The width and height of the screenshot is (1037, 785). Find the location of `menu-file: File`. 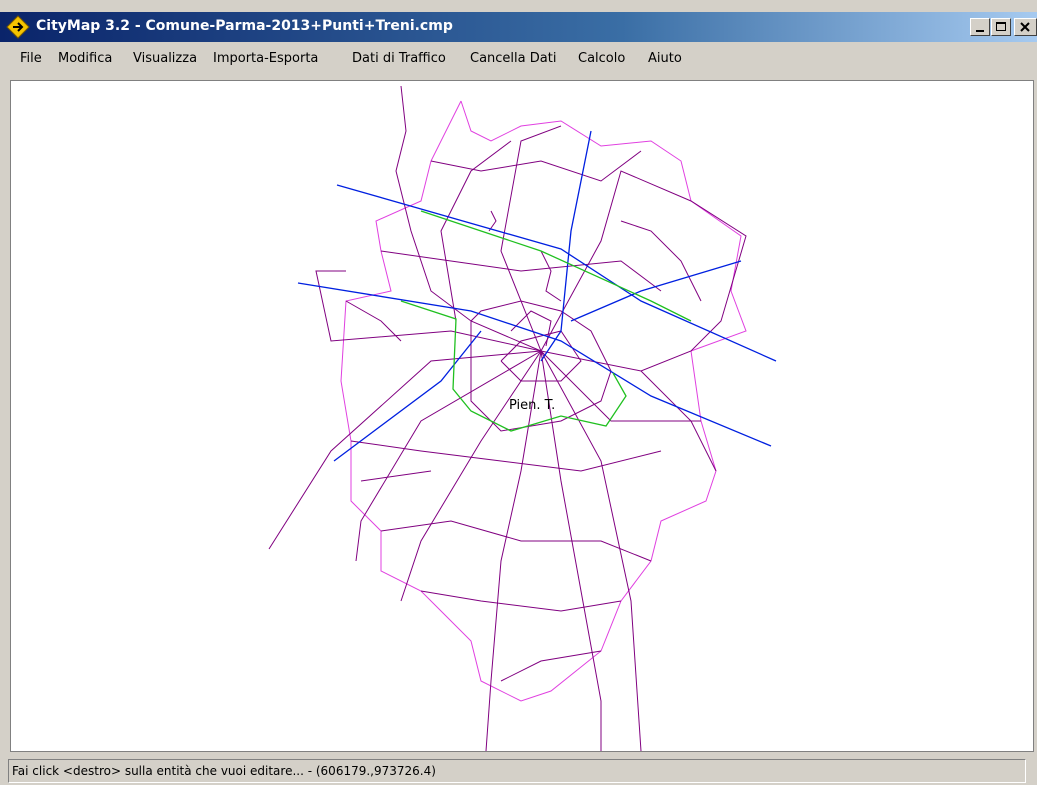

menu-file: File is located at coordinates (31, 58).